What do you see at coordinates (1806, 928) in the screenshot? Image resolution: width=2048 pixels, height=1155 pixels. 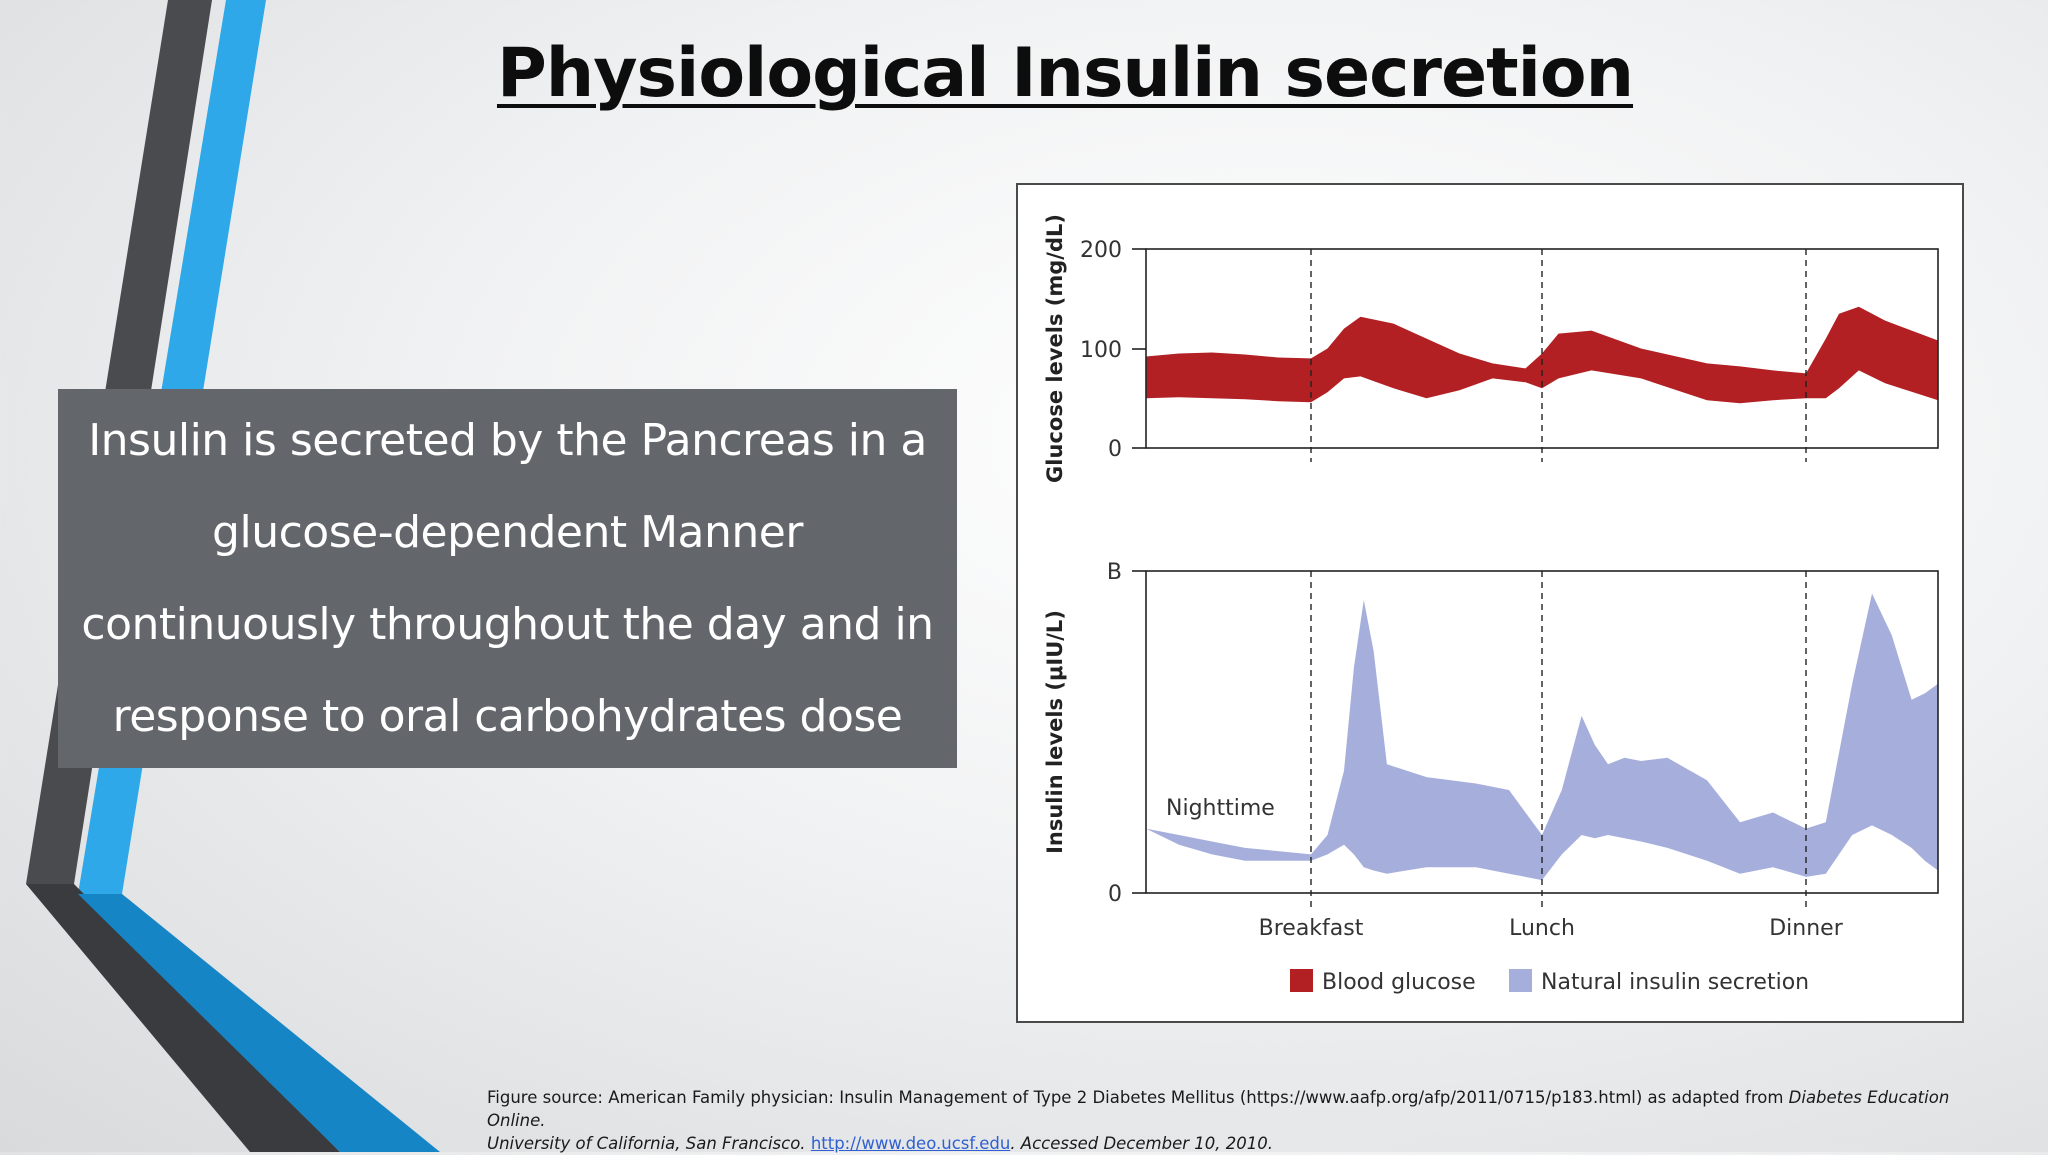 I see `xtick-label-dinner: Dinner` at bounding box center [1806, 928].